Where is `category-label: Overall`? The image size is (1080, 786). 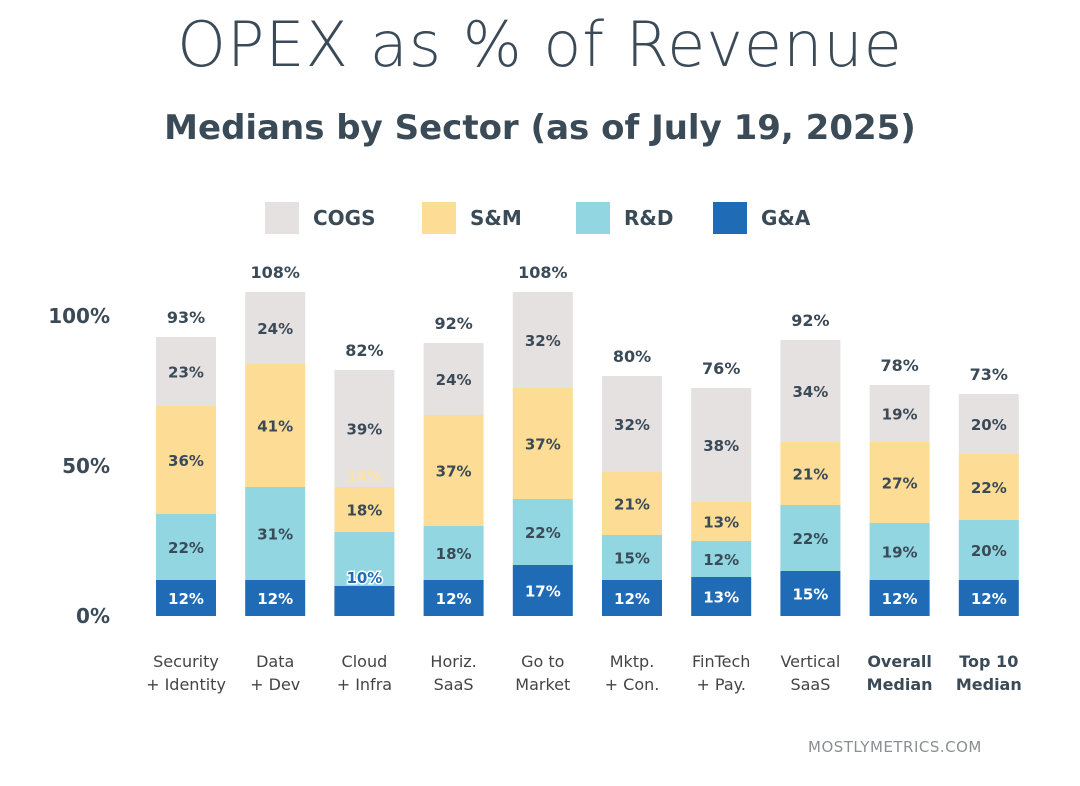 category-label: Overall is located at coordinates (899, 661).